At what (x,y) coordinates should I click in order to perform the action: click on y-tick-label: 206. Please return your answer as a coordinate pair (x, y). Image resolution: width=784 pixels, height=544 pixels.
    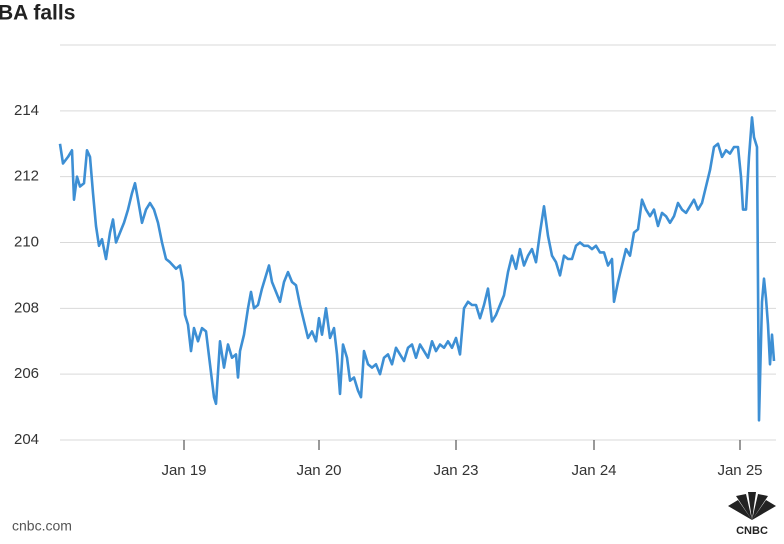
    Looking at the image, I should click on (26, 373).